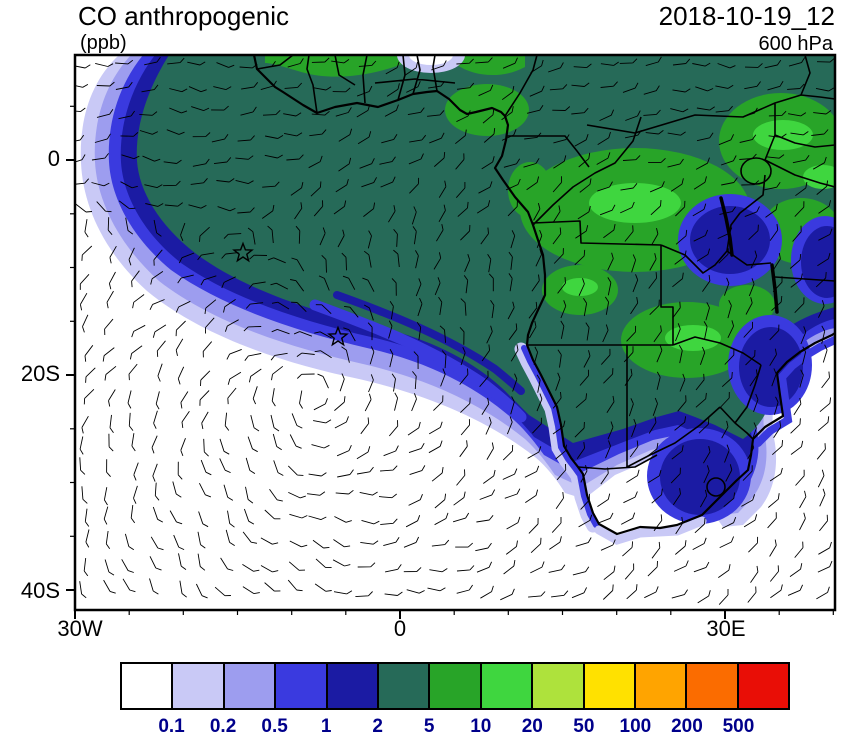 The width and height of the screenshot is (850, 750). Describe the element at coordinates (774, 288) in the screenshot. I see `lake-malawi` at that location.